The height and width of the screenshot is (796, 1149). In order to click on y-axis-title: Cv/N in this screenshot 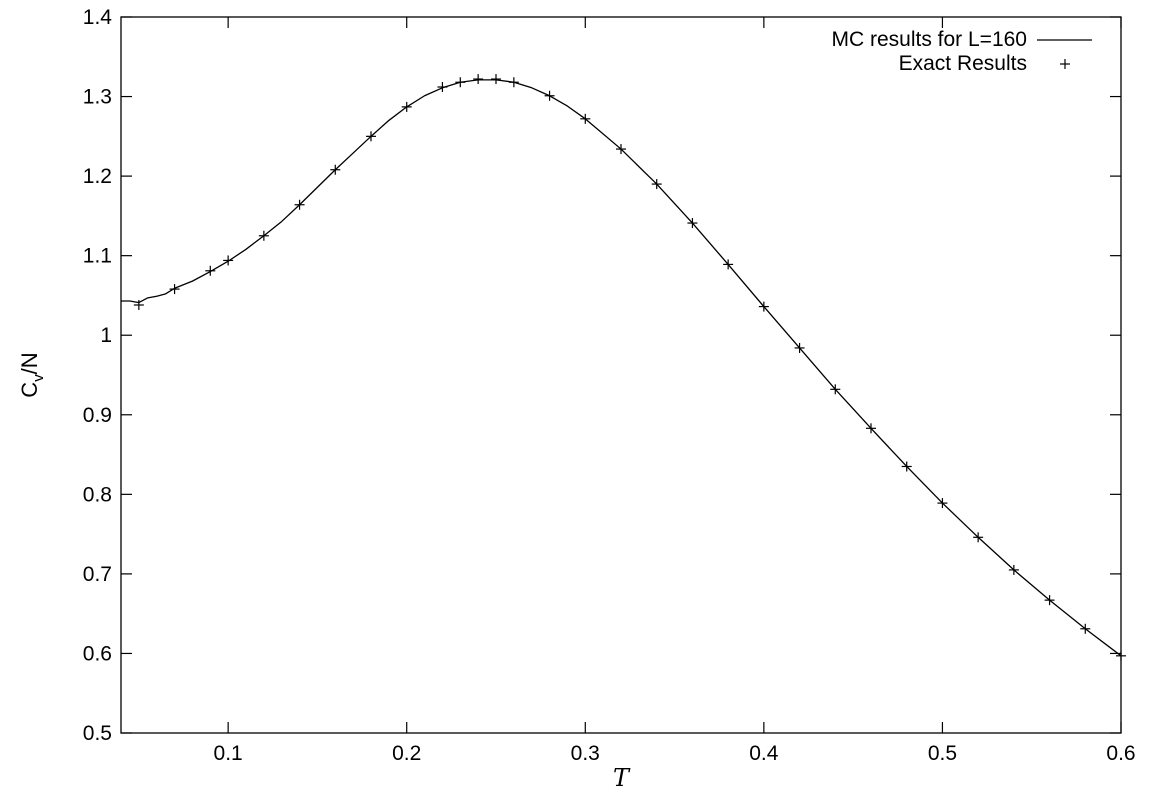, I will do `click(32, 374)`.